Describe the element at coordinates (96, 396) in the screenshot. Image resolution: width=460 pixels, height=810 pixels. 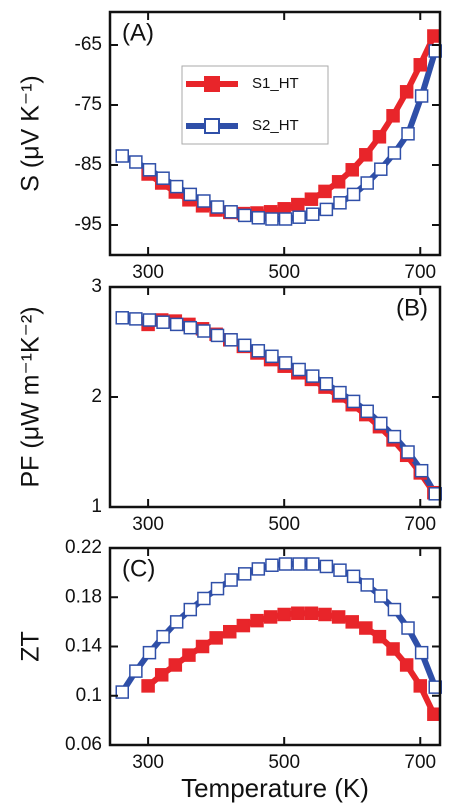
I see `y-tick-label: 2` at that location.